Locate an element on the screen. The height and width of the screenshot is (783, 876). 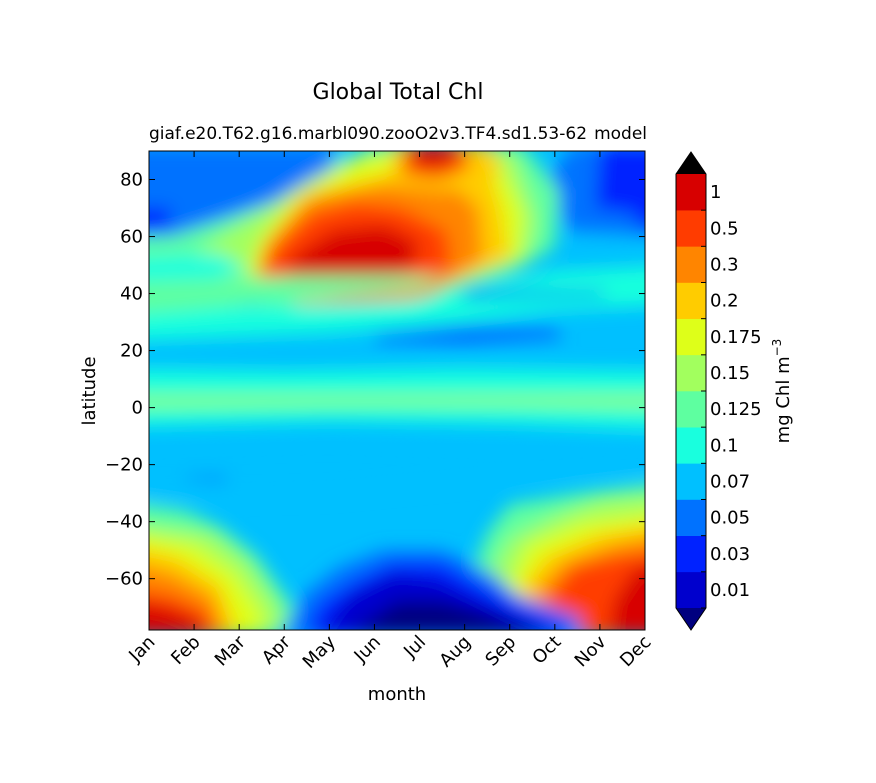
y-tick-label: 40 is located at coordinates (131, 294).